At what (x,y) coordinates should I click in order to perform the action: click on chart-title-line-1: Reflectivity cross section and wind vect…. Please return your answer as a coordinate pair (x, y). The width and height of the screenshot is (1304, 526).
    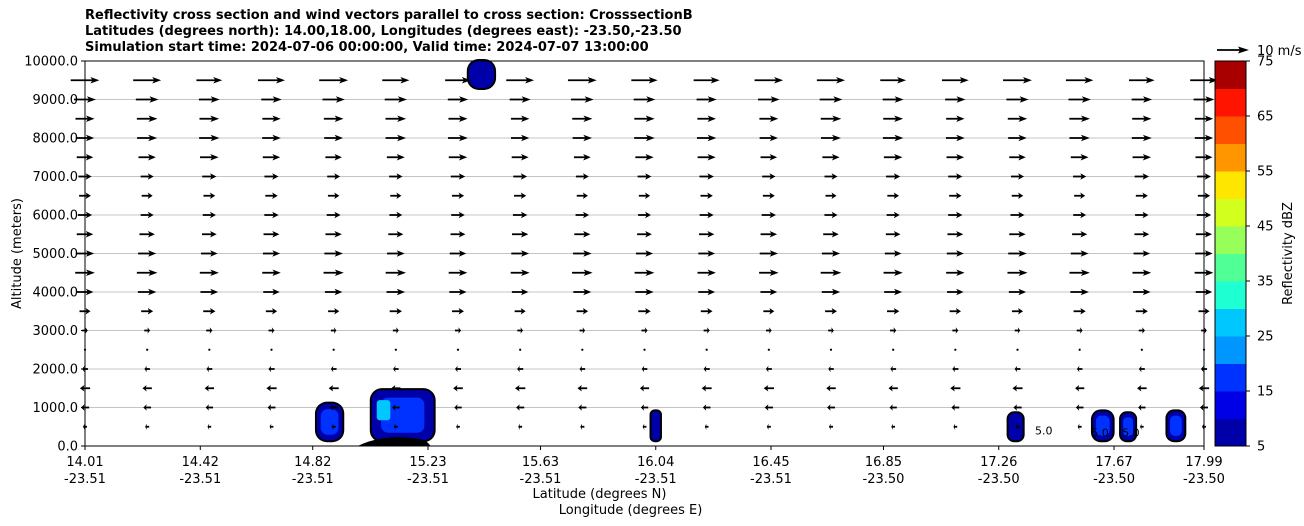
    Looking at the image, I should click on (389, 15).